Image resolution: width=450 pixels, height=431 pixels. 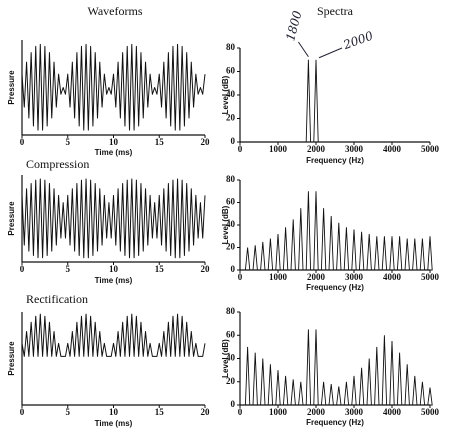 What do you see at coordinates (354, 277) in the screenshot?
I see `x-tick-label: 3000` at bounding box center [354, 277].